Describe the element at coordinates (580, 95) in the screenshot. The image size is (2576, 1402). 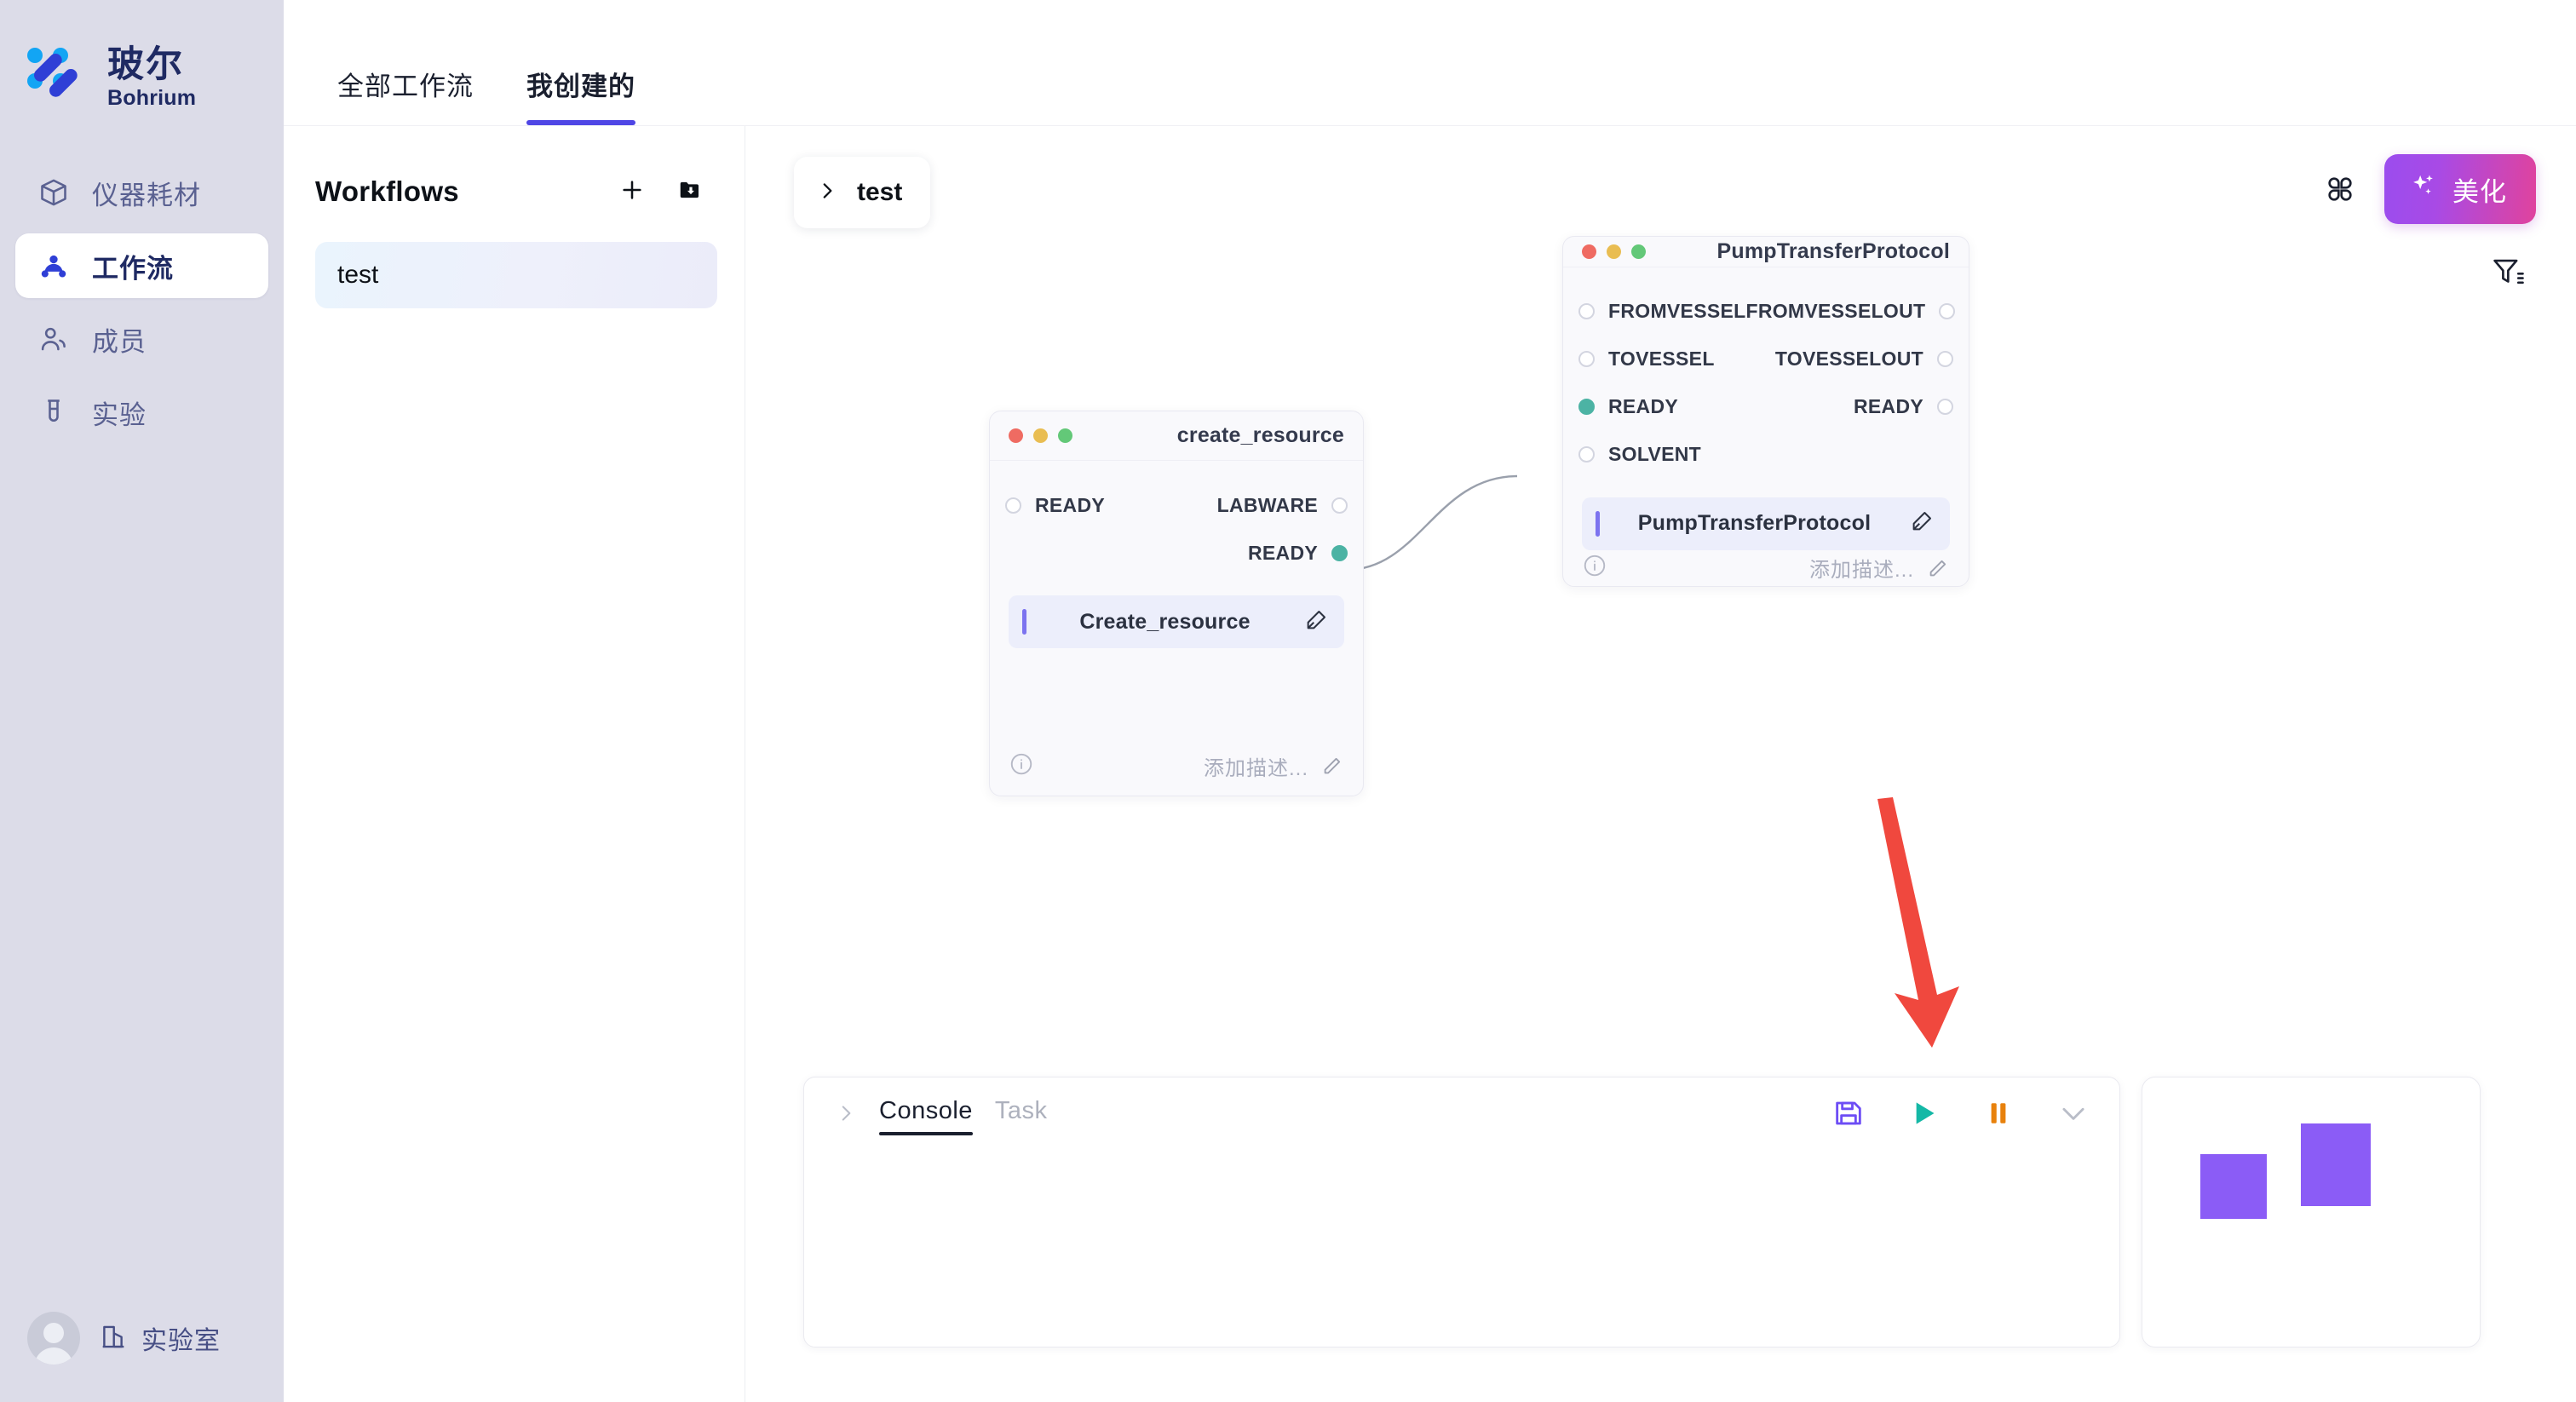
I see `tab-my-created: 我创建的` at that location.